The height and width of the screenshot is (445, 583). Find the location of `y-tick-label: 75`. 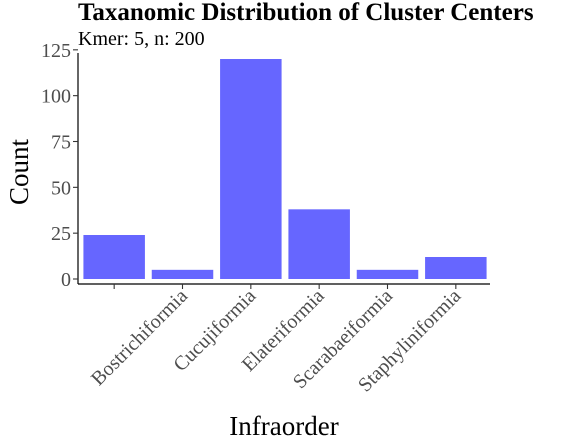

y-tick-label: 75 is located at coordinates (61, 143).